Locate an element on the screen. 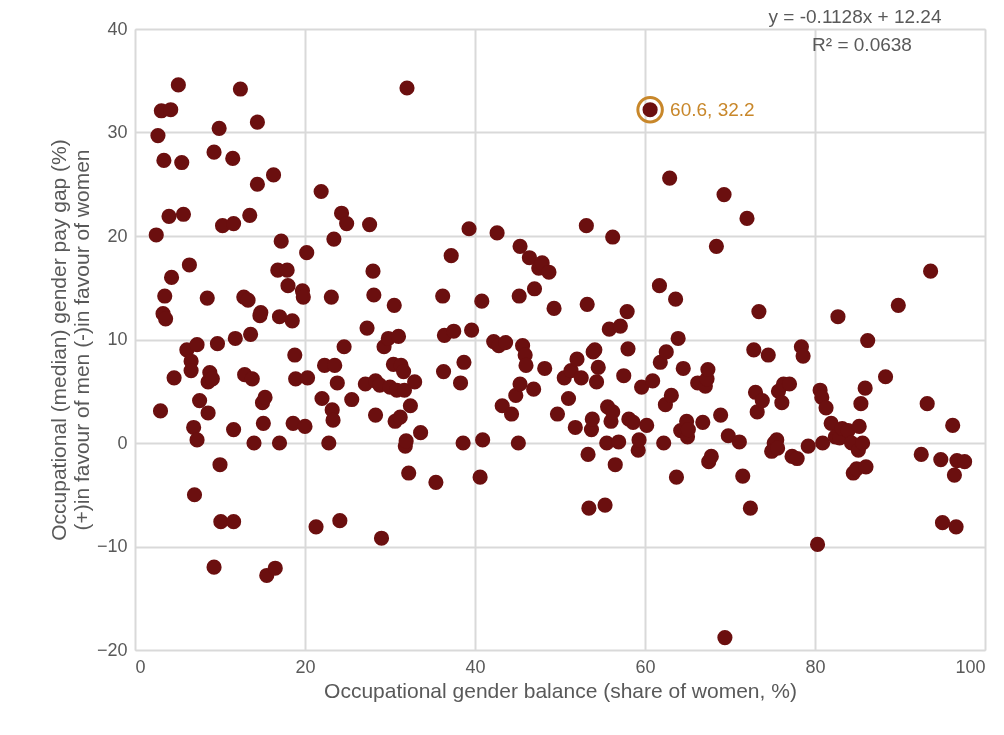 This screenshot has height=735, width=1004. x-tick-label: 0 is located at coordinates (140, 666).